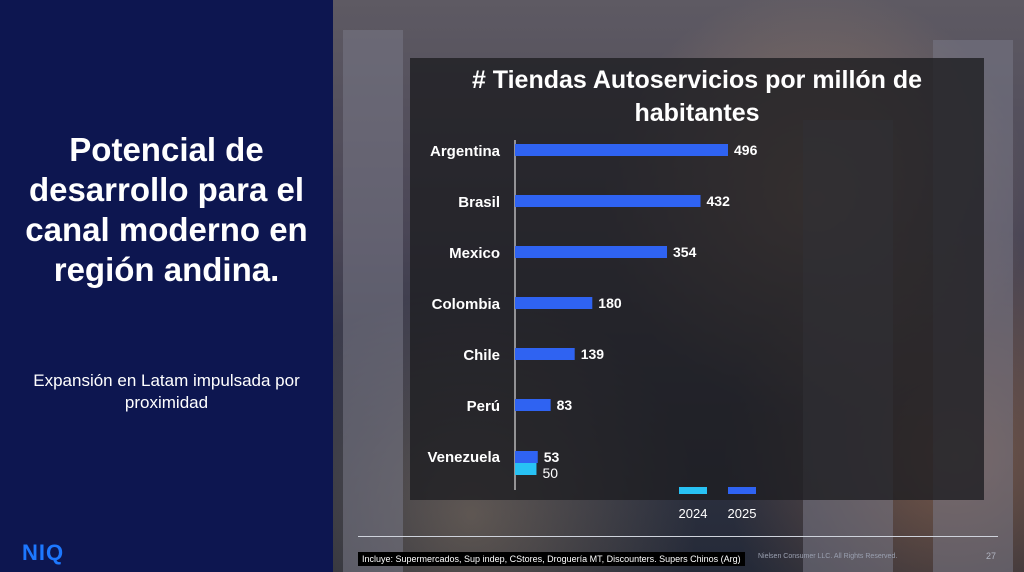  What do you see at coordinates (991, 556) in the screenshot?
I see `page-number: 27` at bounding box center [991, 556].